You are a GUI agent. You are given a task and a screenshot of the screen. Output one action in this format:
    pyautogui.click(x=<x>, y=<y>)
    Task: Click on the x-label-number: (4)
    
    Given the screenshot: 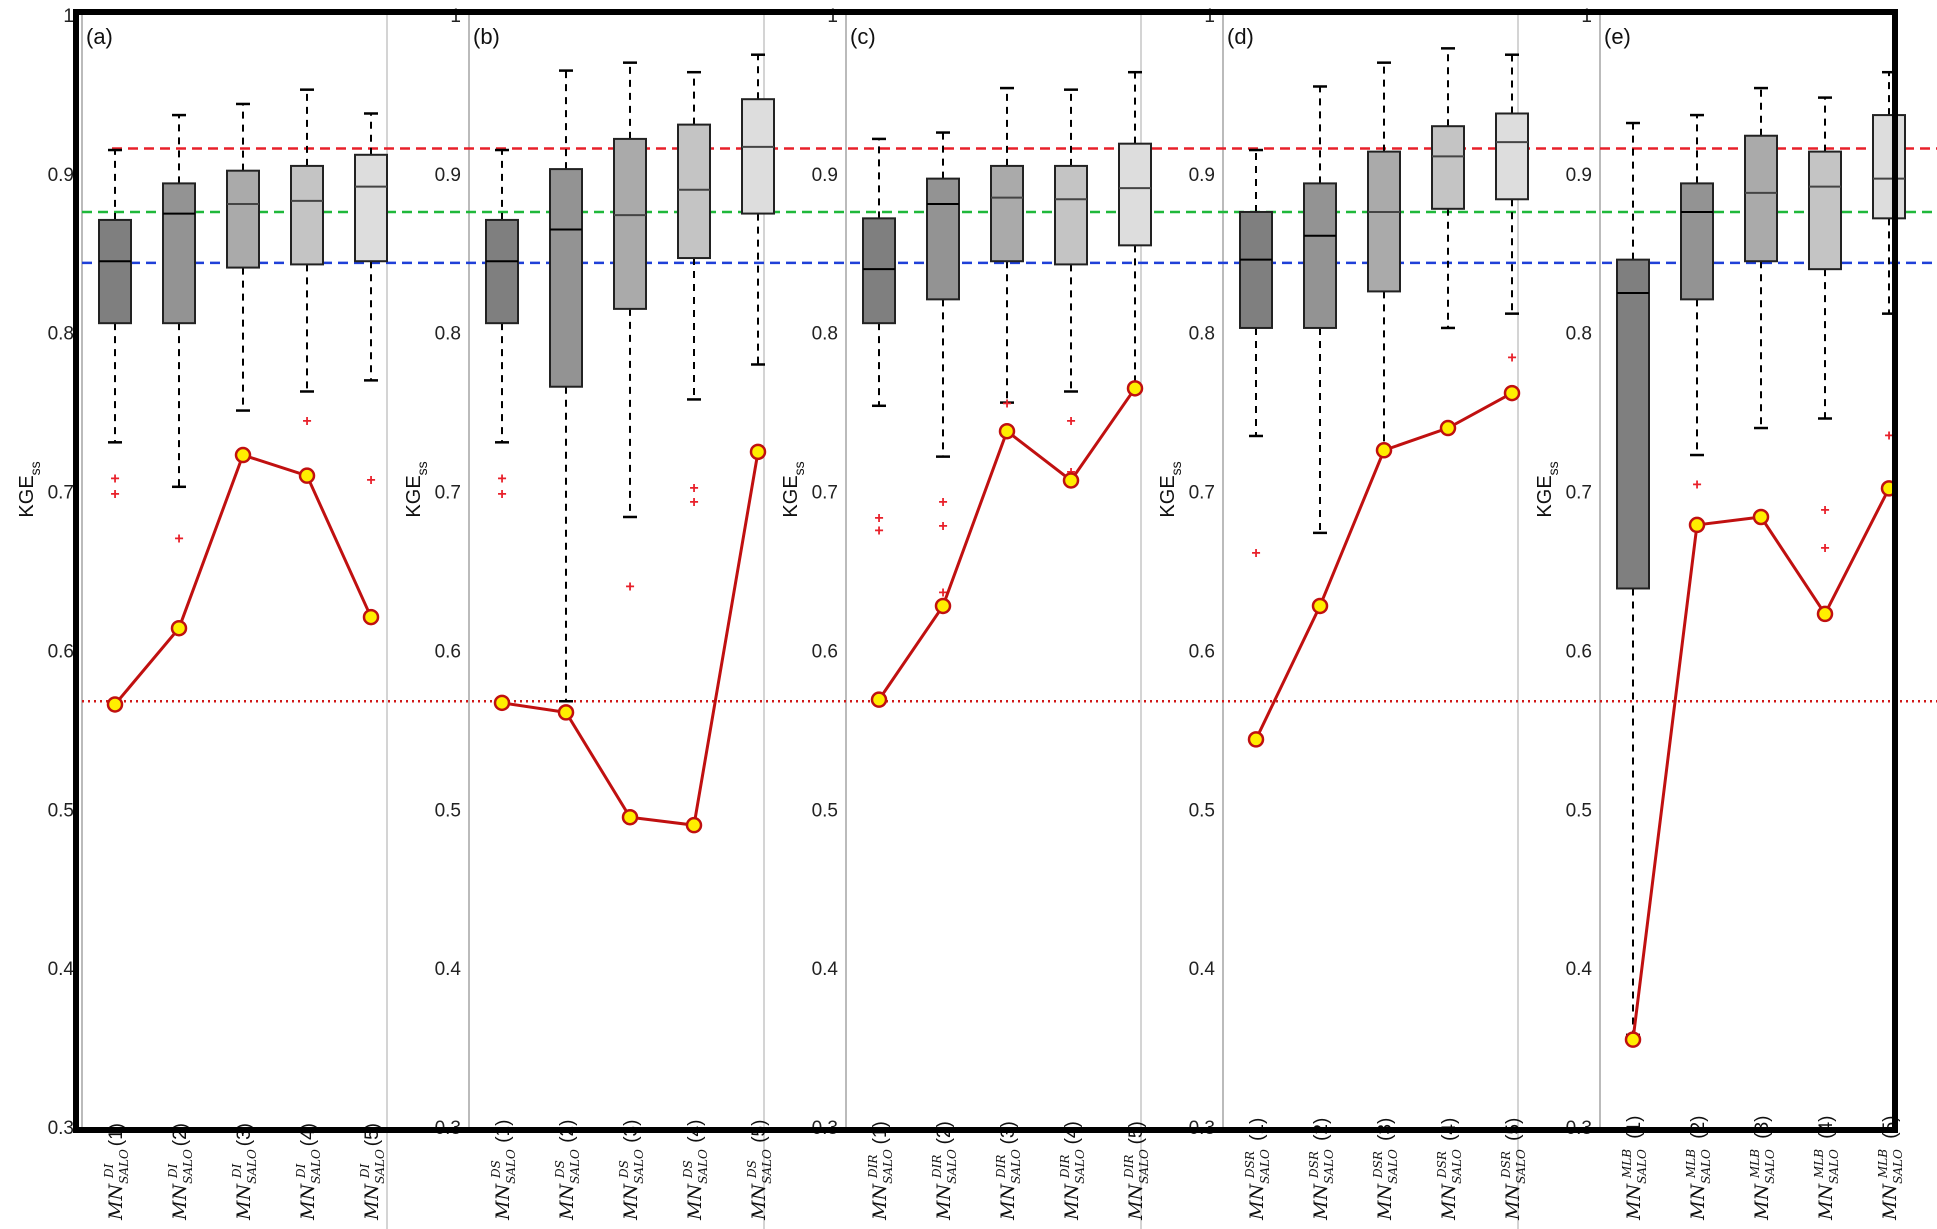 What is the action you would take?
    pyautogui.click(x=308, y=1134)
    